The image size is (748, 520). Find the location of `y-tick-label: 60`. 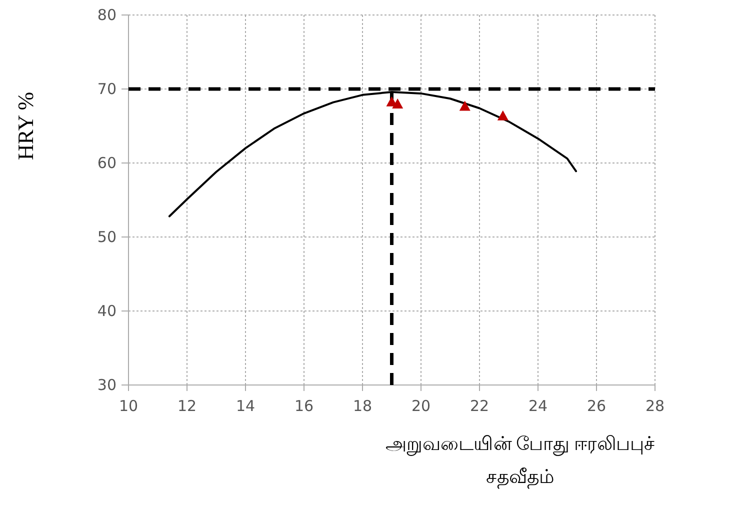

y-tick-label: 60 is located at coordinates (106, 163).